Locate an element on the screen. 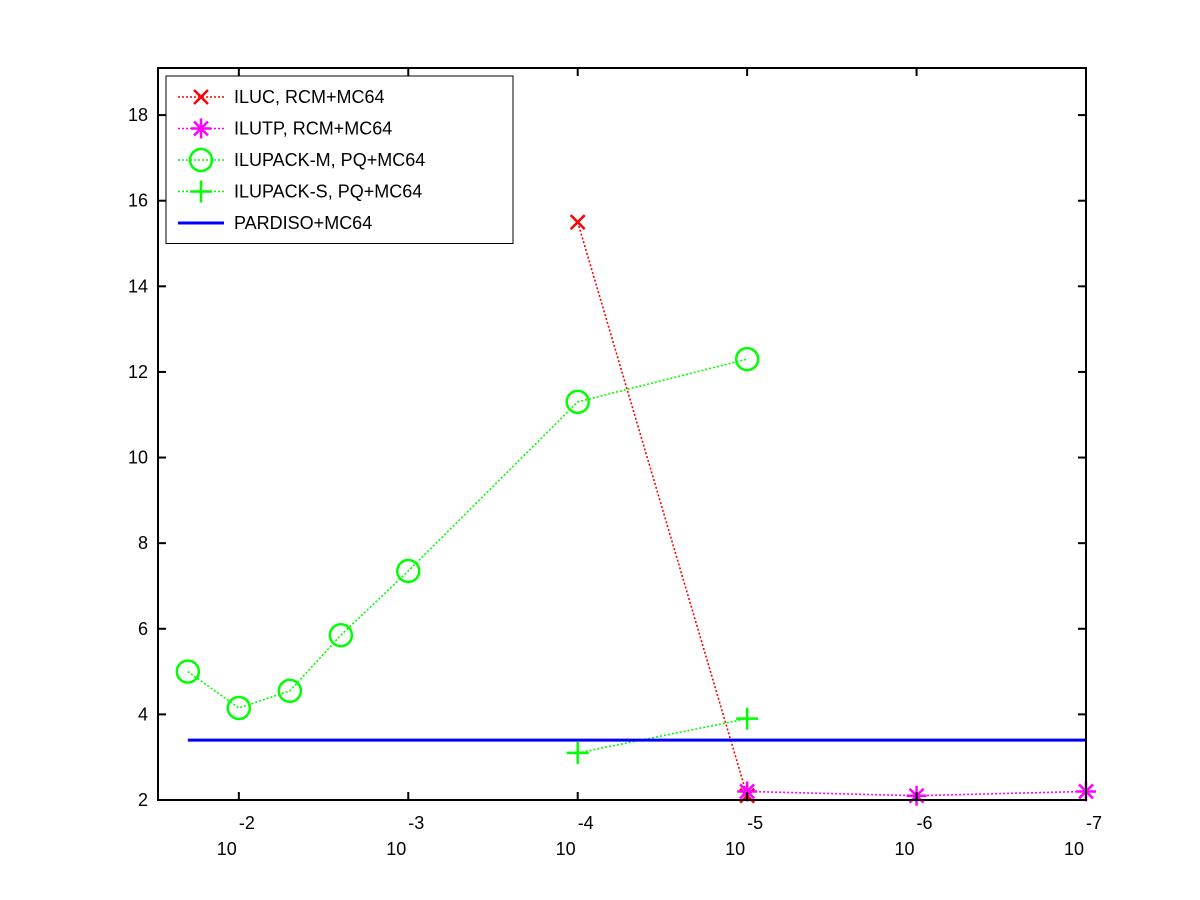 This screenshot has height=900, width=1200. y-tick-label: 16 is located at coordinates (138, 201).